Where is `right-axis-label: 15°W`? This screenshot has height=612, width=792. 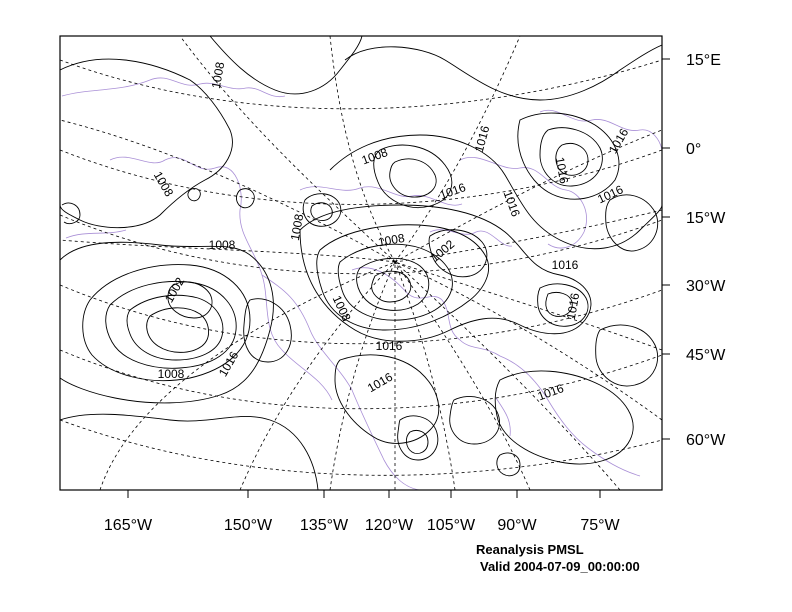
right-axis-label: 15°W is located at coordinates (706, 218).